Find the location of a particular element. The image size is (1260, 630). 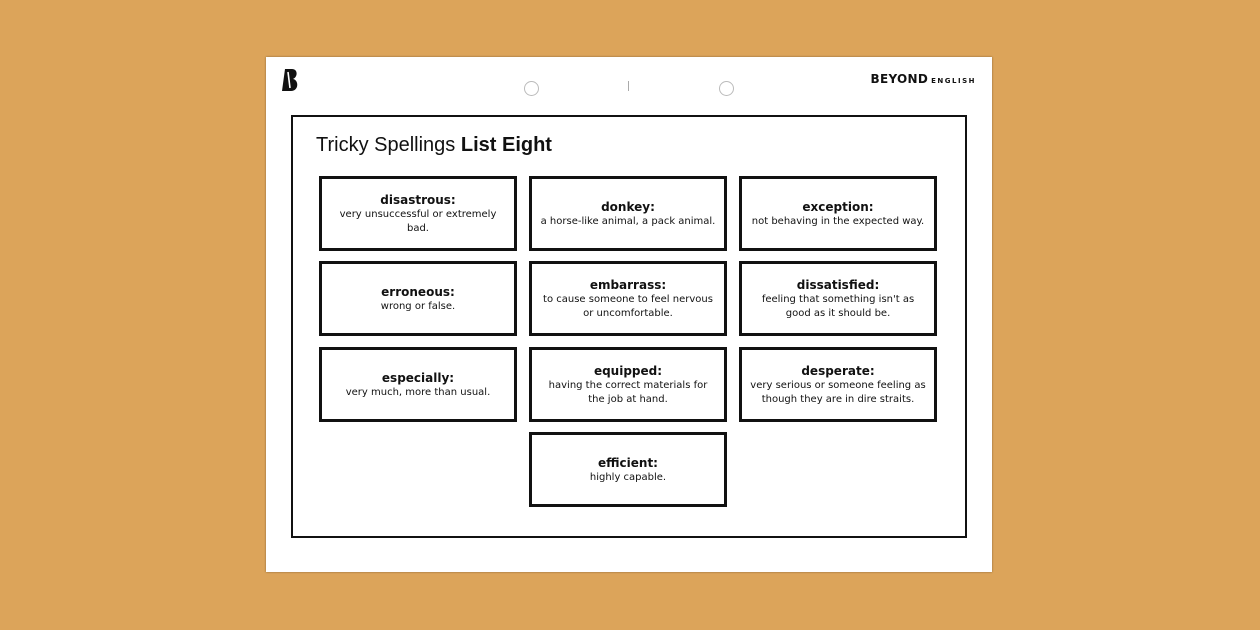

word-card: erroneous: wrong or false. is located at coordinates (418, 298).